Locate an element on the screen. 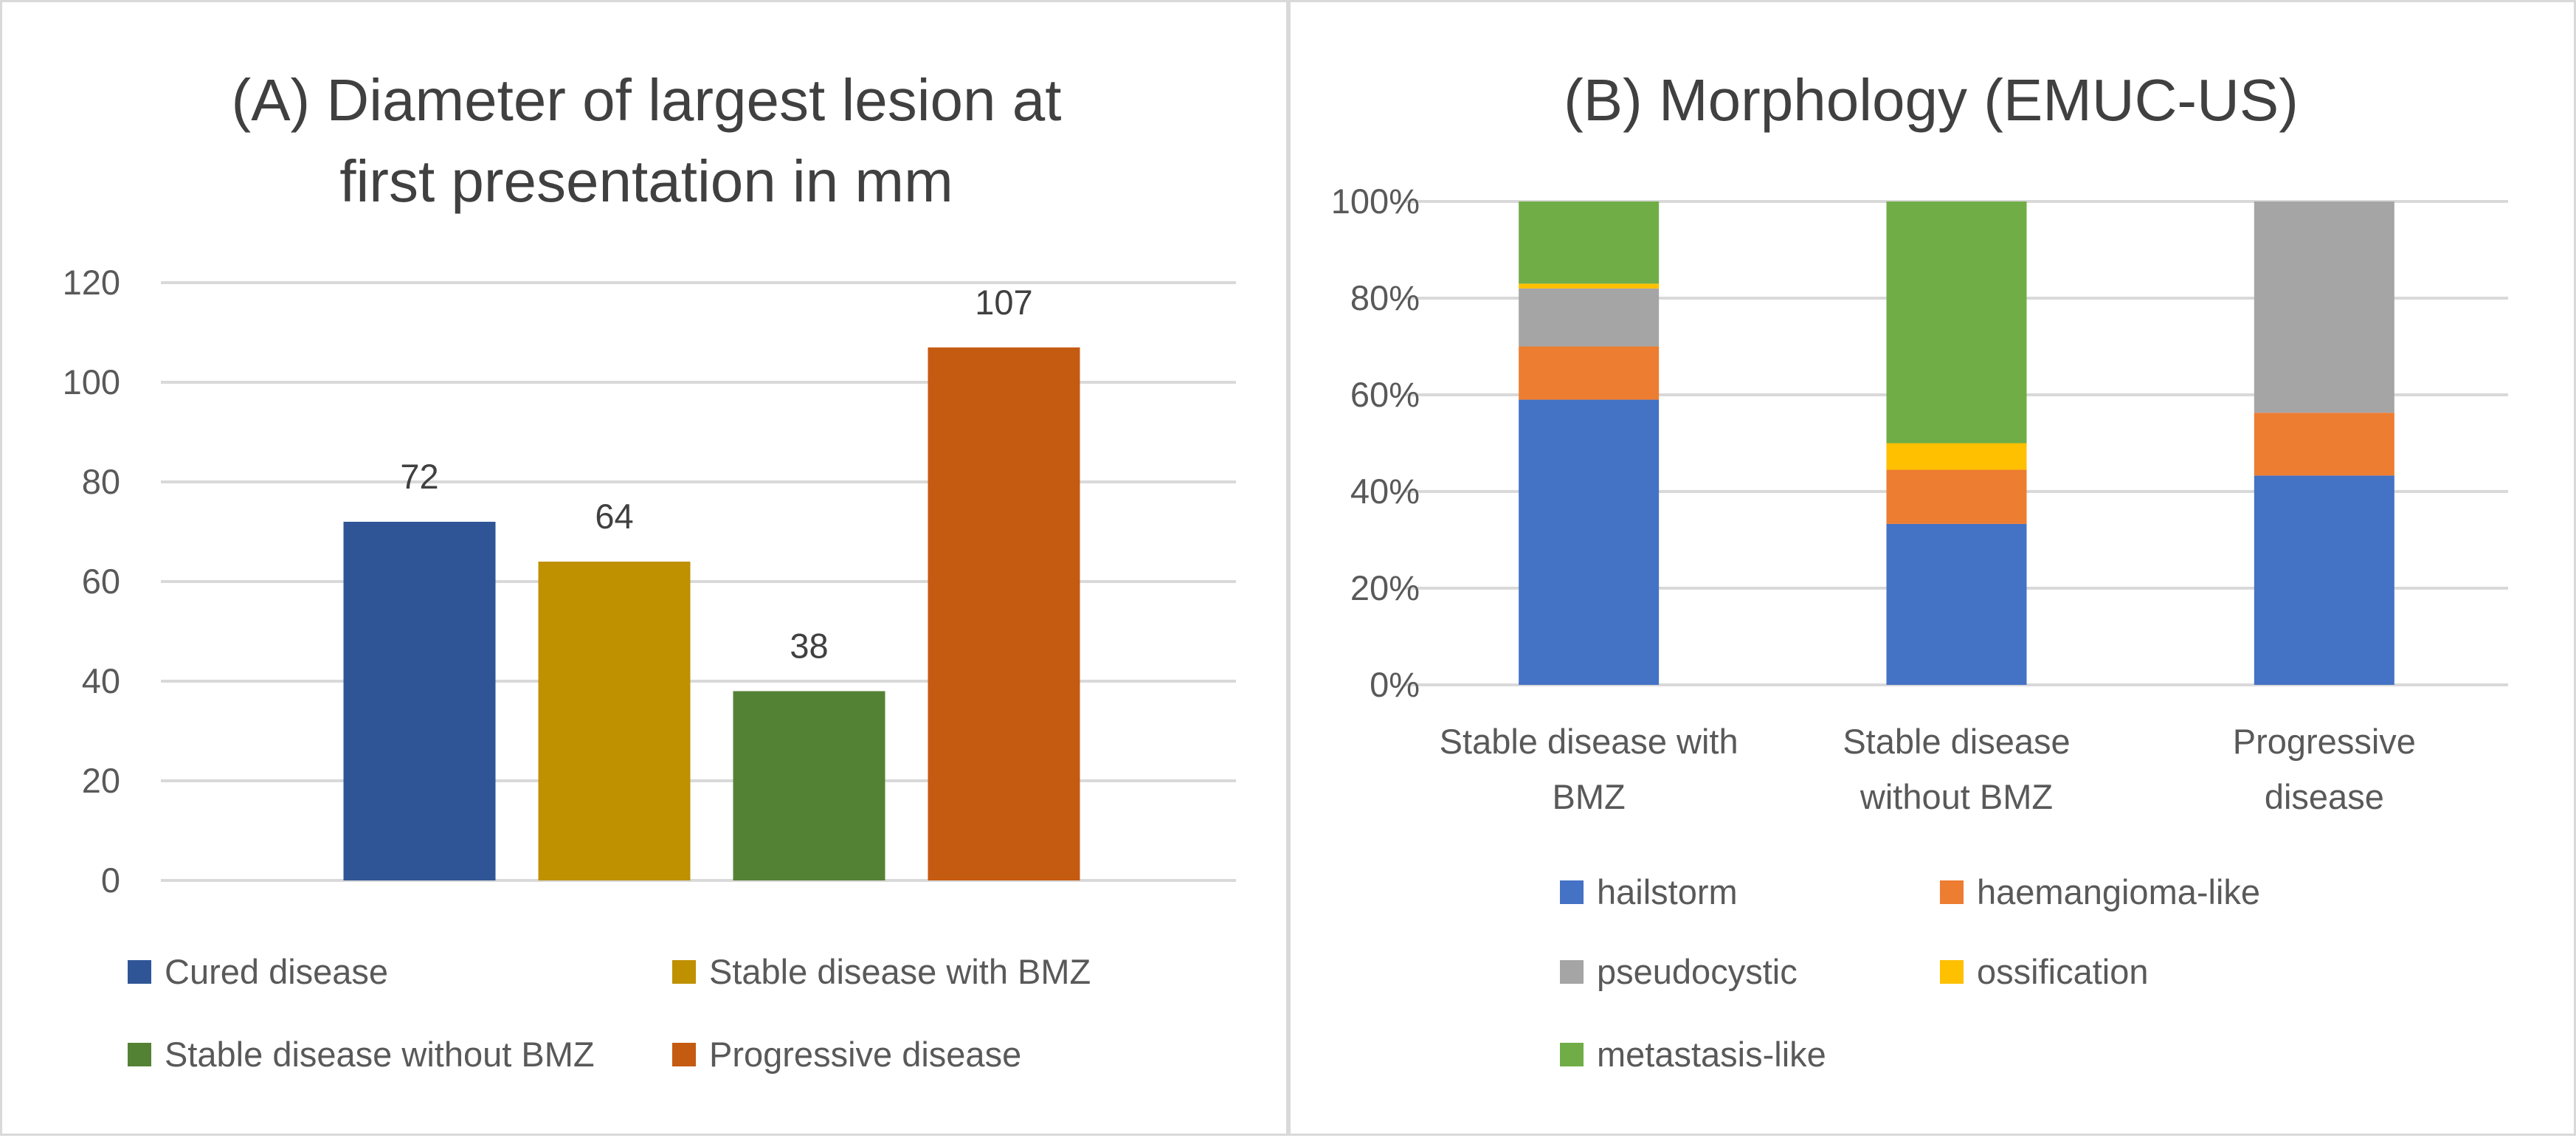  chart-b-title: (B) Morphology (EMUC-US) is located at coordinates (1931, 100).